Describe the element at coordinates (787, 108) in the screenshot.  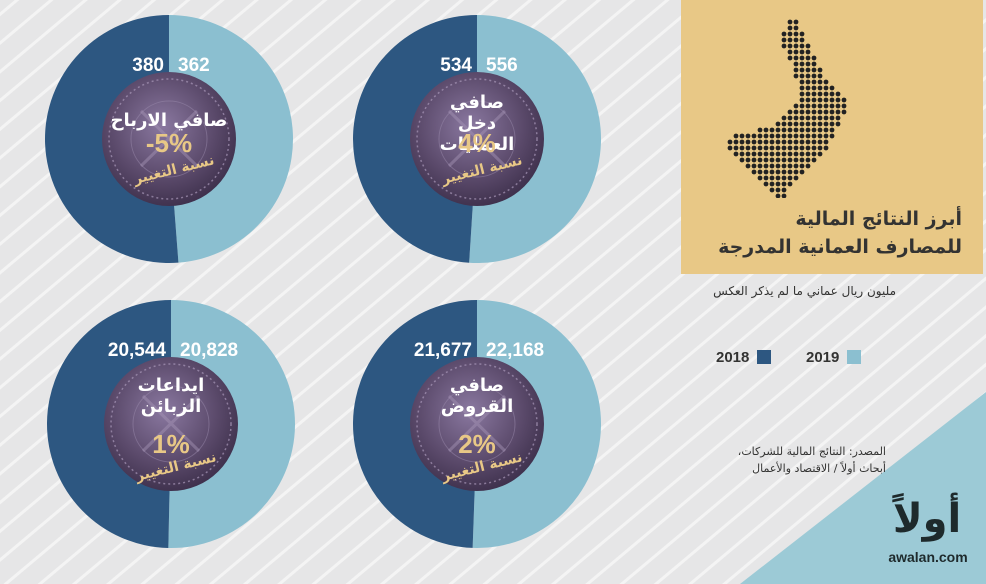
I see `oman-map-icon` at that location.